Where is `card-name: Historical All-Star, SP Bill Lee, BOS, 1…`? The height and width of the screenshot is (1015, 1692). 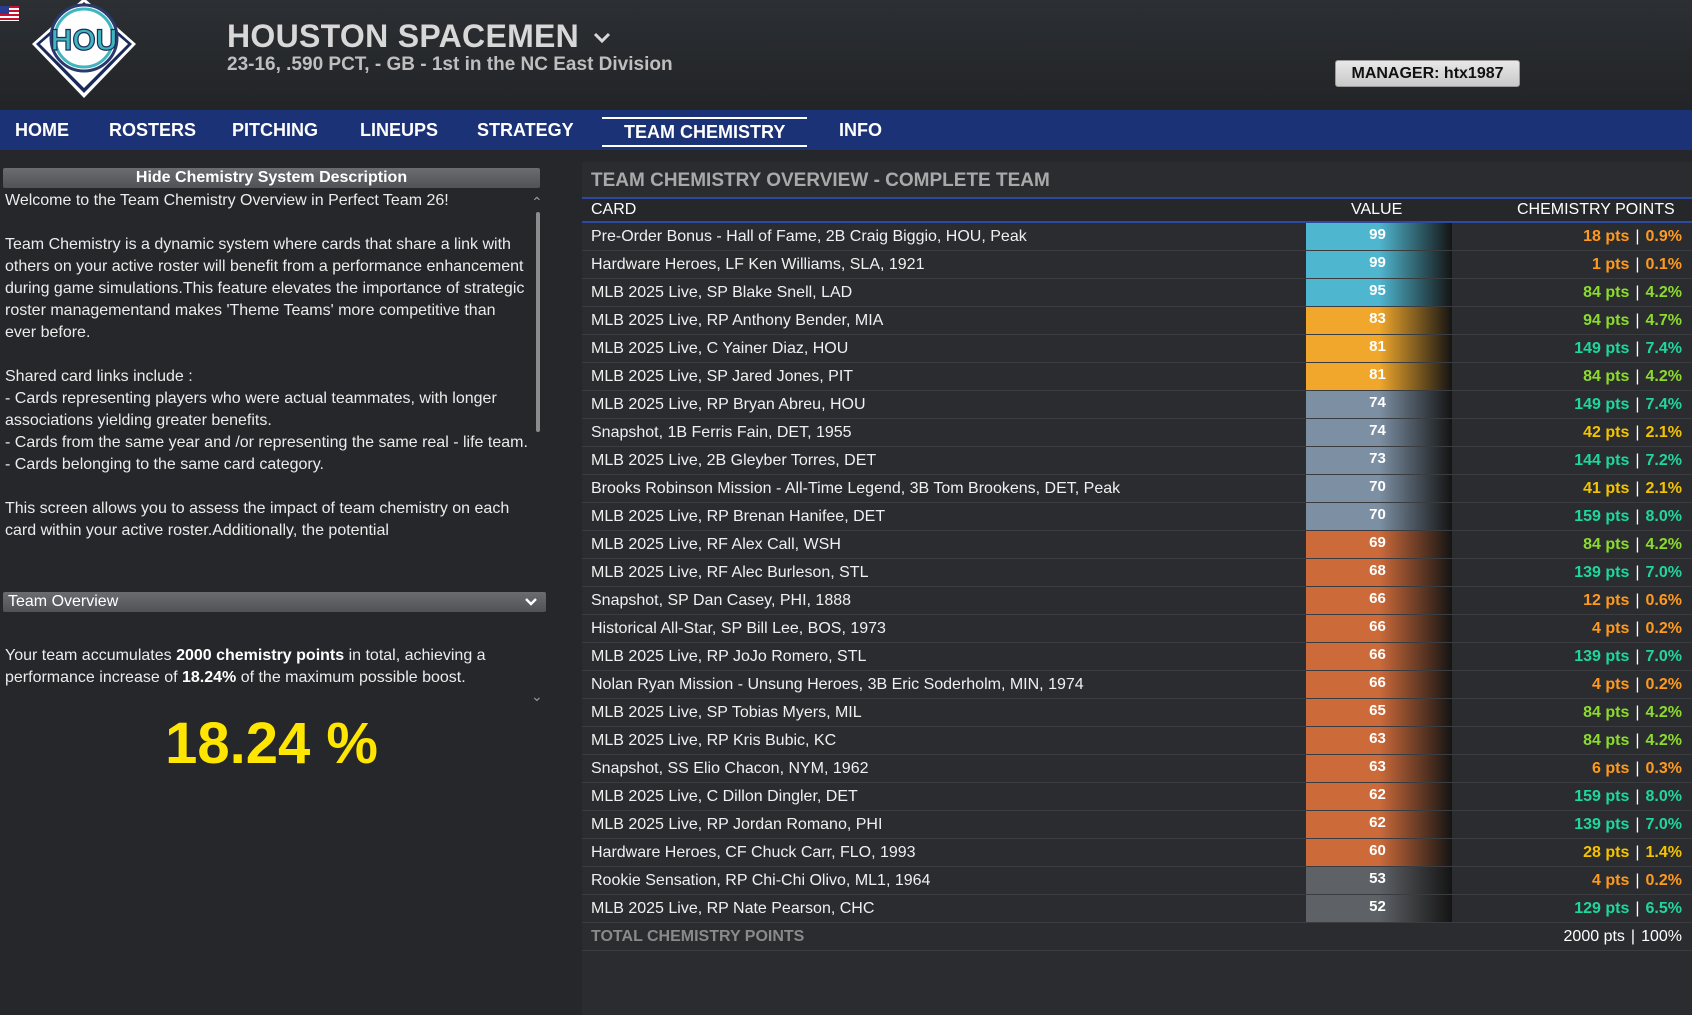
card-name: Historical All-Star, SP Bill Lee, BOS, 1… is located at coordinates (738, 628).